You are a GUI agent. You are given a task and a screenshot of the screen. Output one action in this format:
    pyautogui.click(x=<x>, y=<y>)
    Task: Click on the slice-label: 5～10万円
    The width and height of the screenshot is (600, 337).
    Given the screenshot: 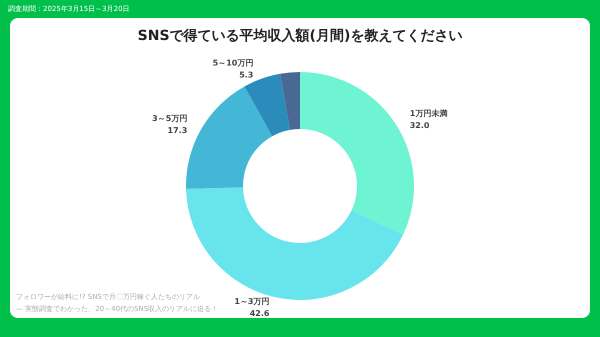 What is the action you would take?
    pyautogui.click(x=233, y=63)
    